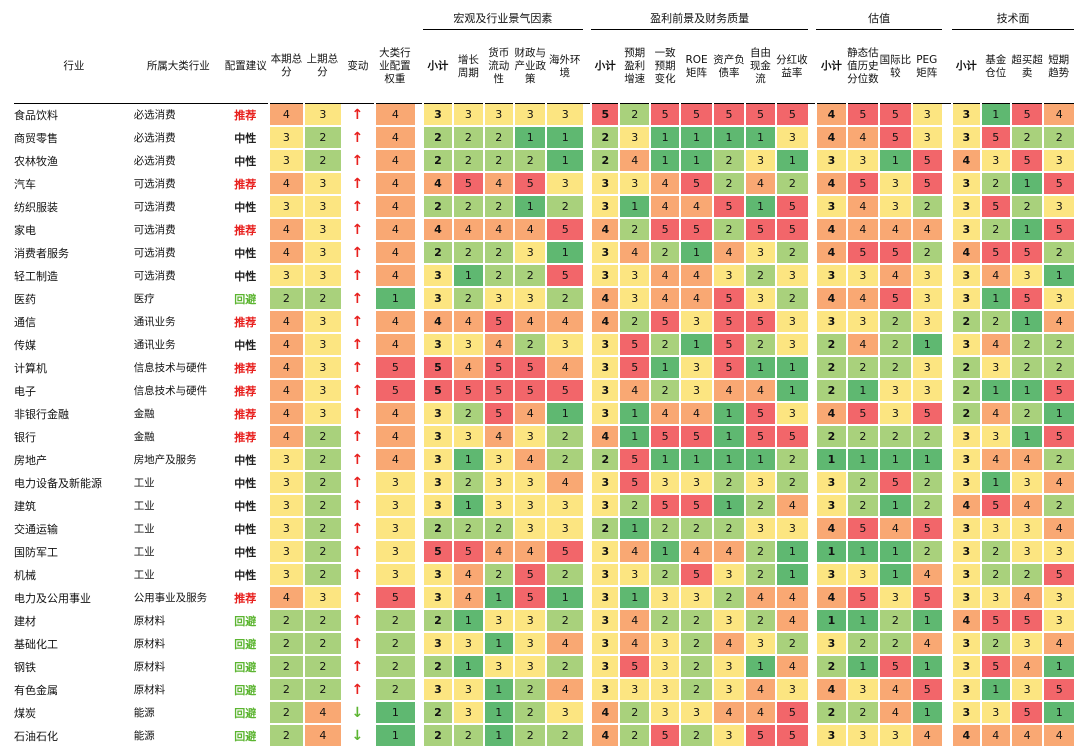 Image resolution: width=1080 pixels, height=748 pixels. Describe the element at coordinates (437, 552) in the screenshot. I see `macro-subtotal-cell: 5` at that location.